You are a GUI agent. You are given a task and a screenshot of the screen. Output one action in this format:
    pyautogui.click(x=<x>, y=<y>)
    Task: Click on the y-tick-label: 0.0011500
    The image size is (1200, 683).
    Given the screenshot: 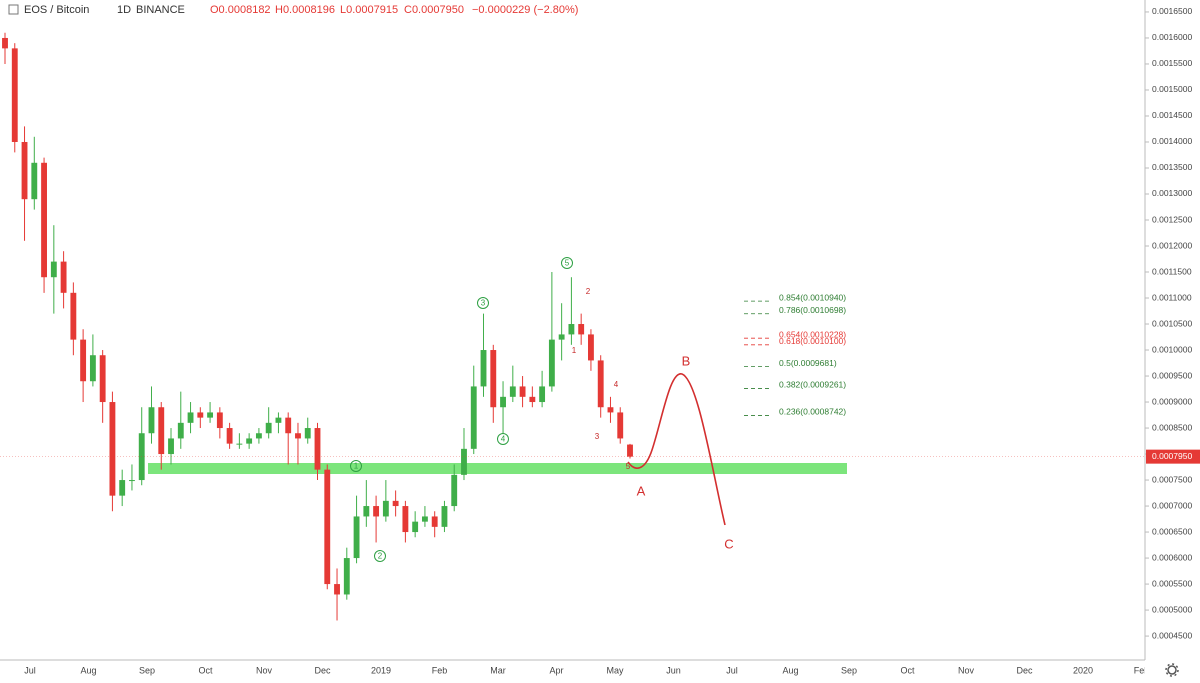 What is the action you would take?
    pyautogui.click(x=1172, y=271)
    